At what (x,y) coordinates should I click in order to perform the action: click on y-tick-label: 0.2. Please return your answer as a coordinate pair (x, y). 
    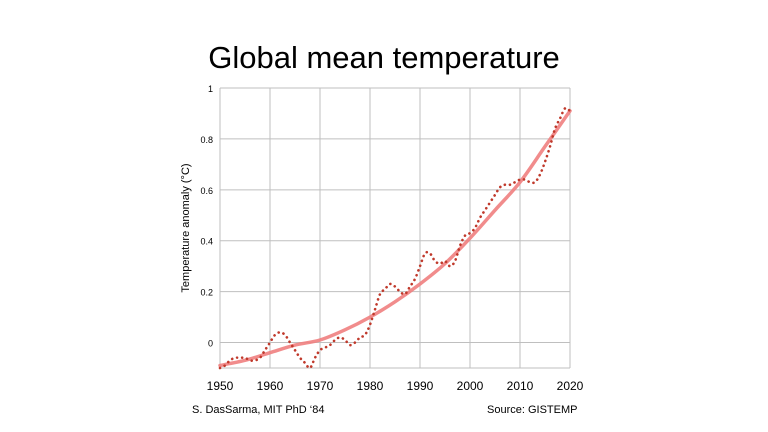
    Looking at the image, I should click on (206, 293).